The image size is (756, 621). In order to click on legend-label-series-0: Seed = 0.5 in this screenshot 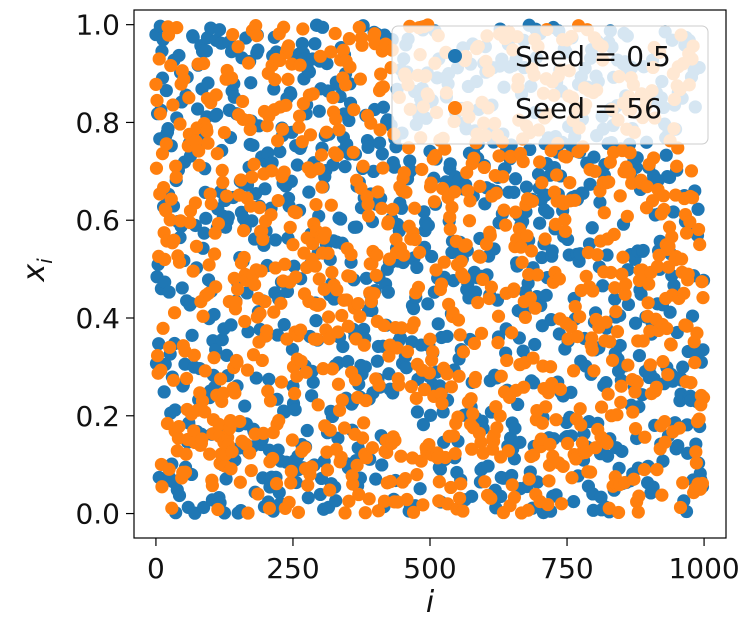, I will do `click(593, 56)`.